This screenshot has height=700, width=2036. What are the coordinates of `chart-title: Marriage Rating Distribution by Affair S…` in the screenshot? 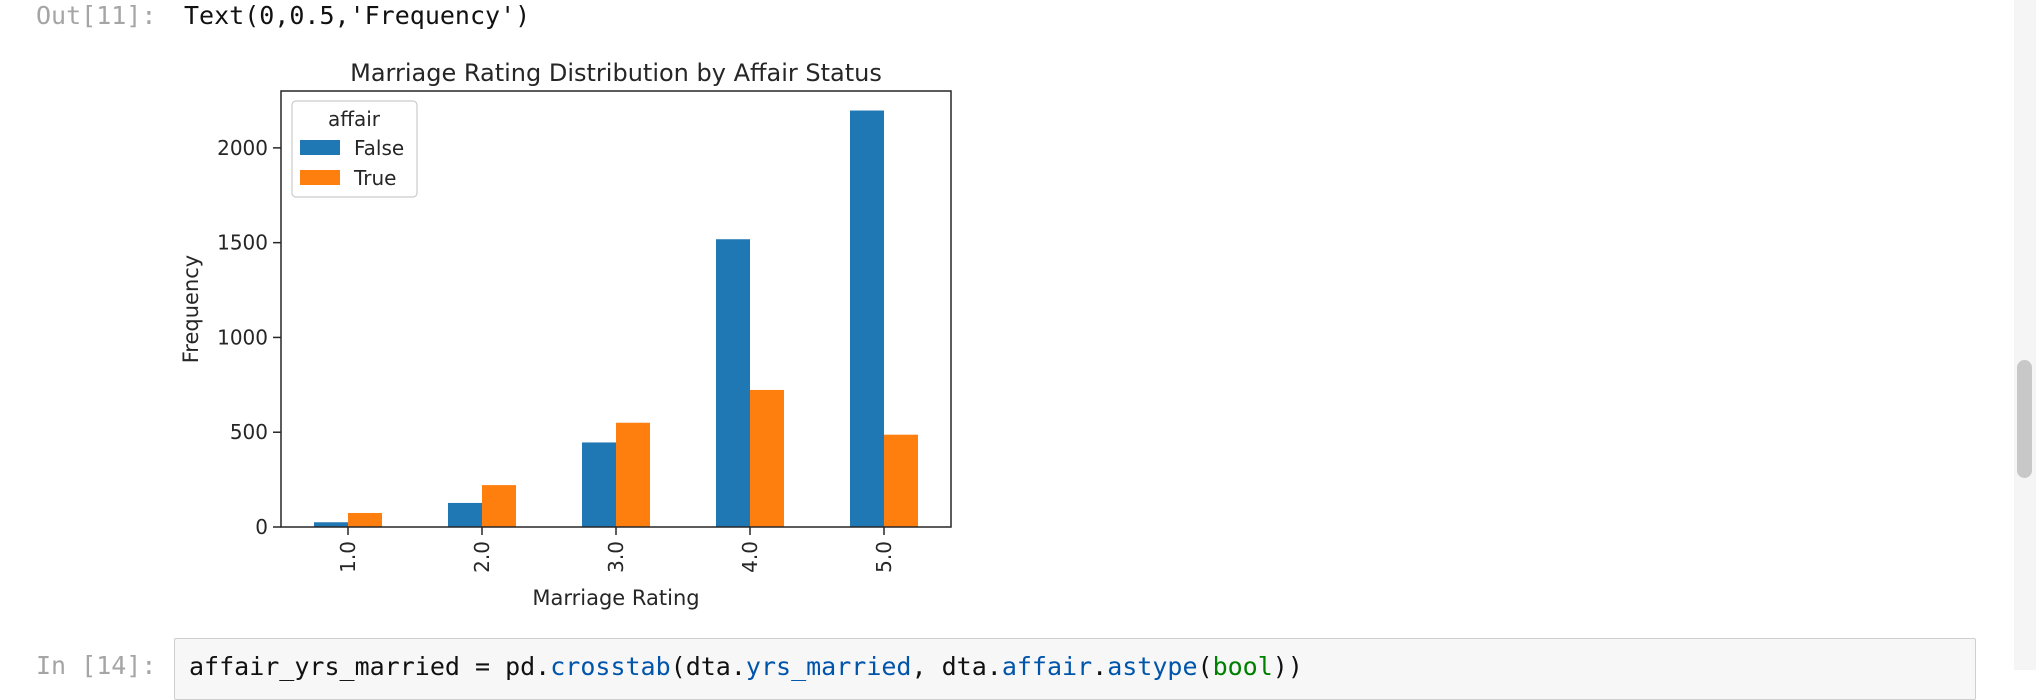 It's located at (616, 73).